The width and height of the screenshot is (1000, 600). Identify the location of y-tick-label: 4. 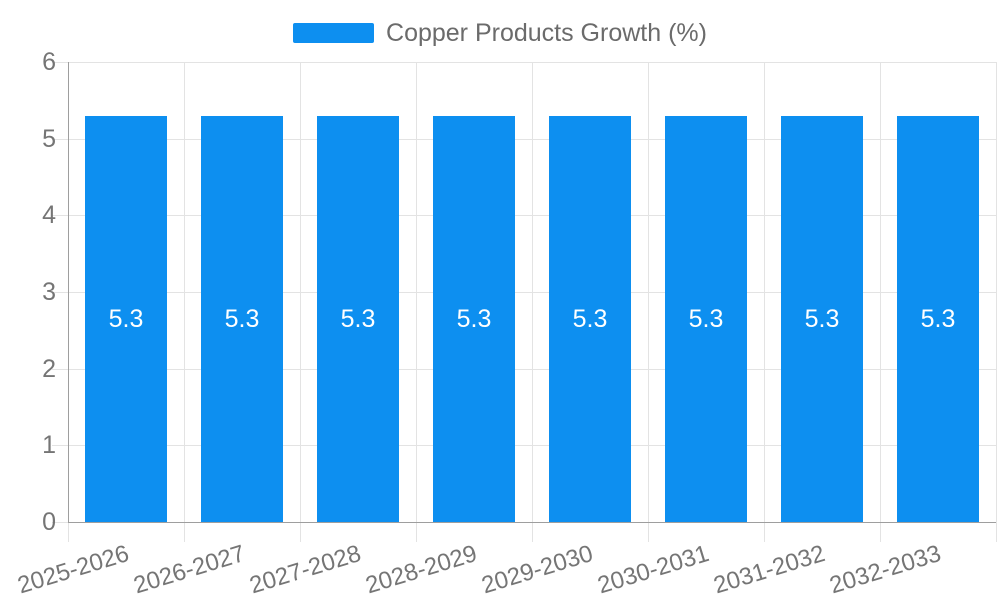
(49, 215).